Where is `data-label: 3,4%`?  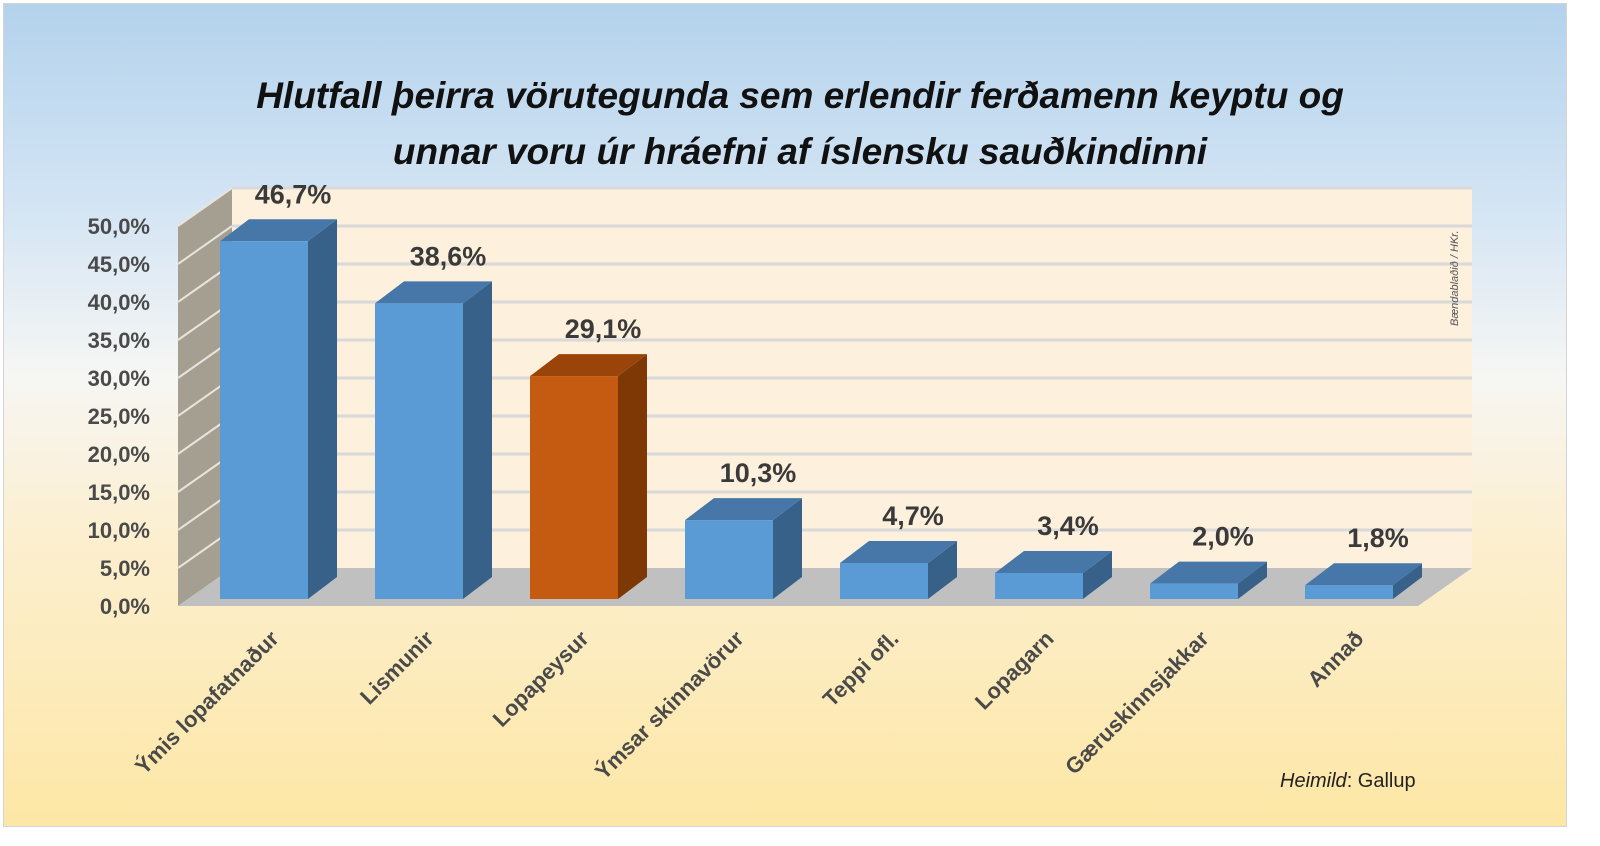
data-label: 3,4% is located at coordinates (1068, 526).